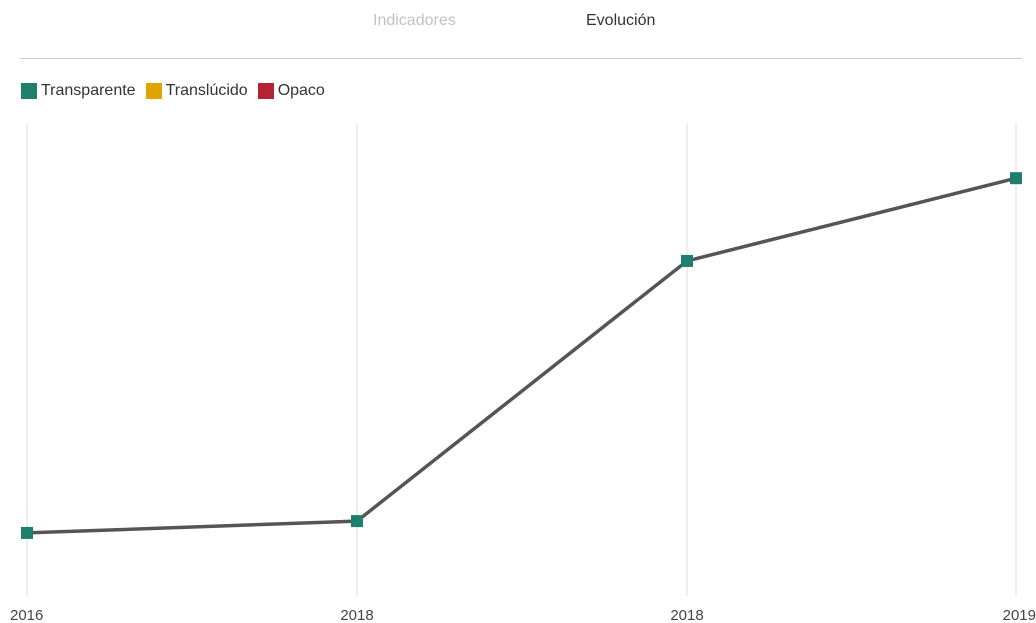  Describe the element at coordinates (153, 91) in the screenshot. I see `legend-swatch-translucido` at that location.